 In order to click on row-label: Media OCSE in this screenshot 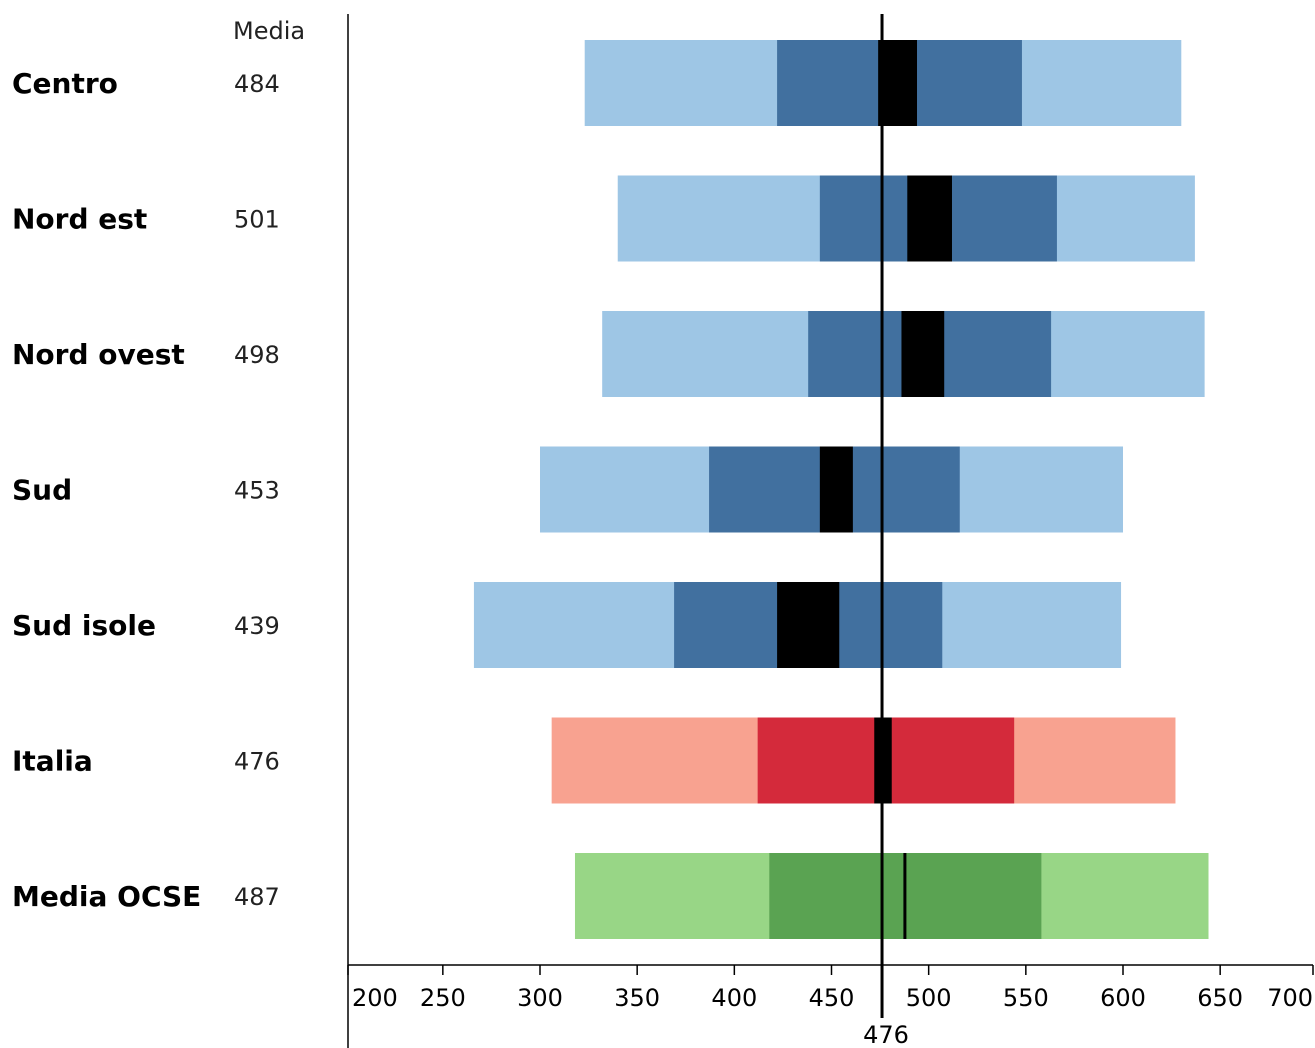, I will do `click(106, 896)`.